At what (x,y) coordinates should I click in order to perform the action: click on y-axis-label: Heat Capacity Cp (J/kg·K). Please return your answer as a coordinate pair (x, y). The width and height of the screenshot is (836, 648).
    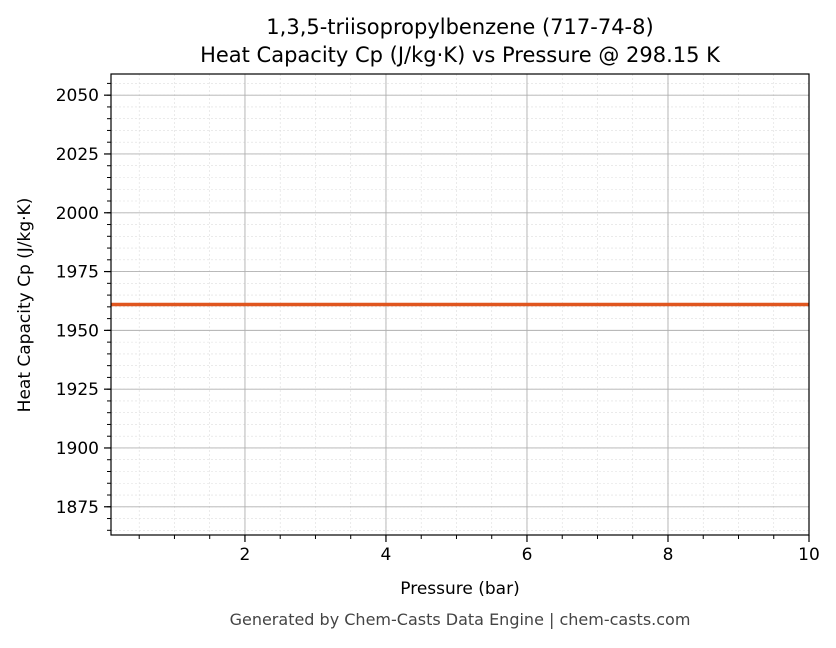
    Looking at the image, I should click on (25, 305).